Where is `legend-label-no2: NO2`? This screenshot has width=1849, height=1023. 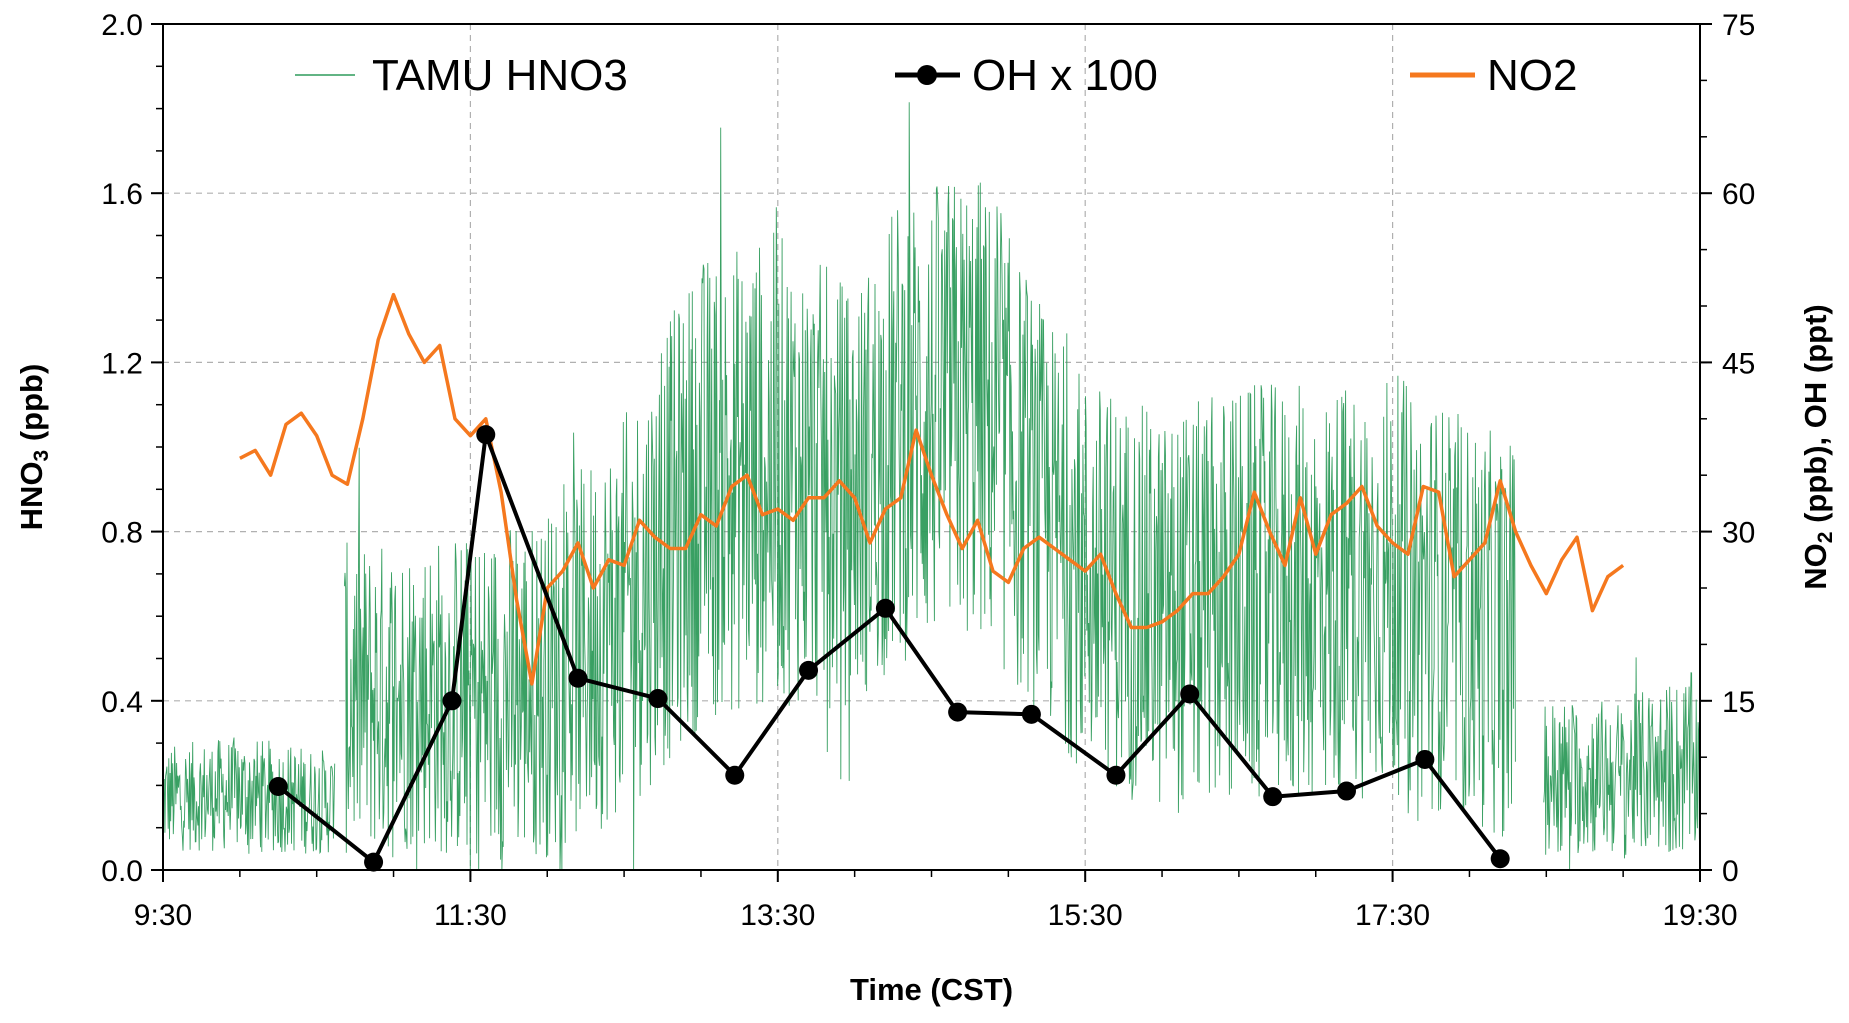
legend-label-no2: NO2 is located at coordinates (1532, 75).